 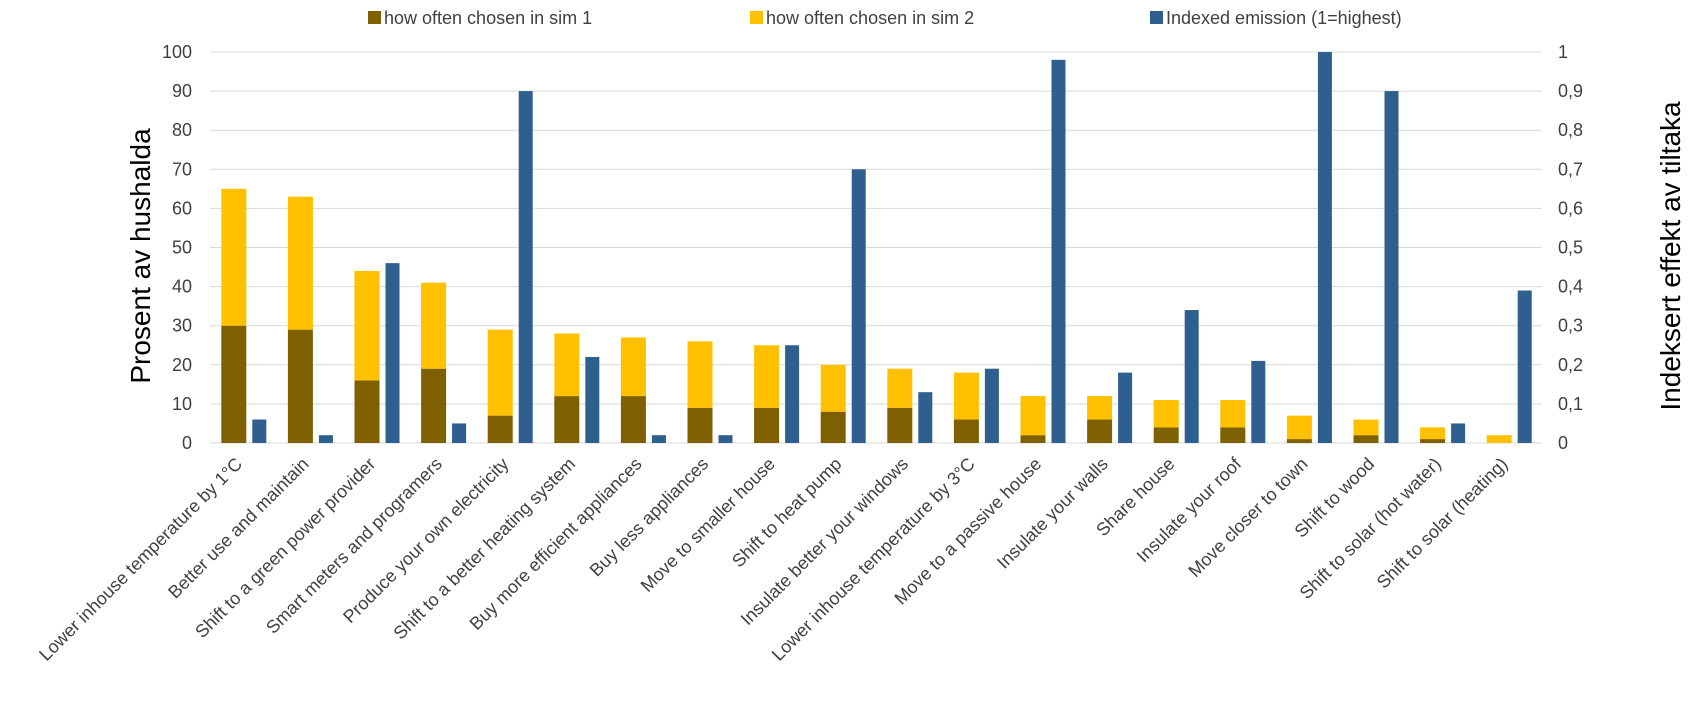 What do you see at coordinates (1570, 91) in the screenshot?
I see `right-tick-label: 0,9` at bounding box center [1570, 91].